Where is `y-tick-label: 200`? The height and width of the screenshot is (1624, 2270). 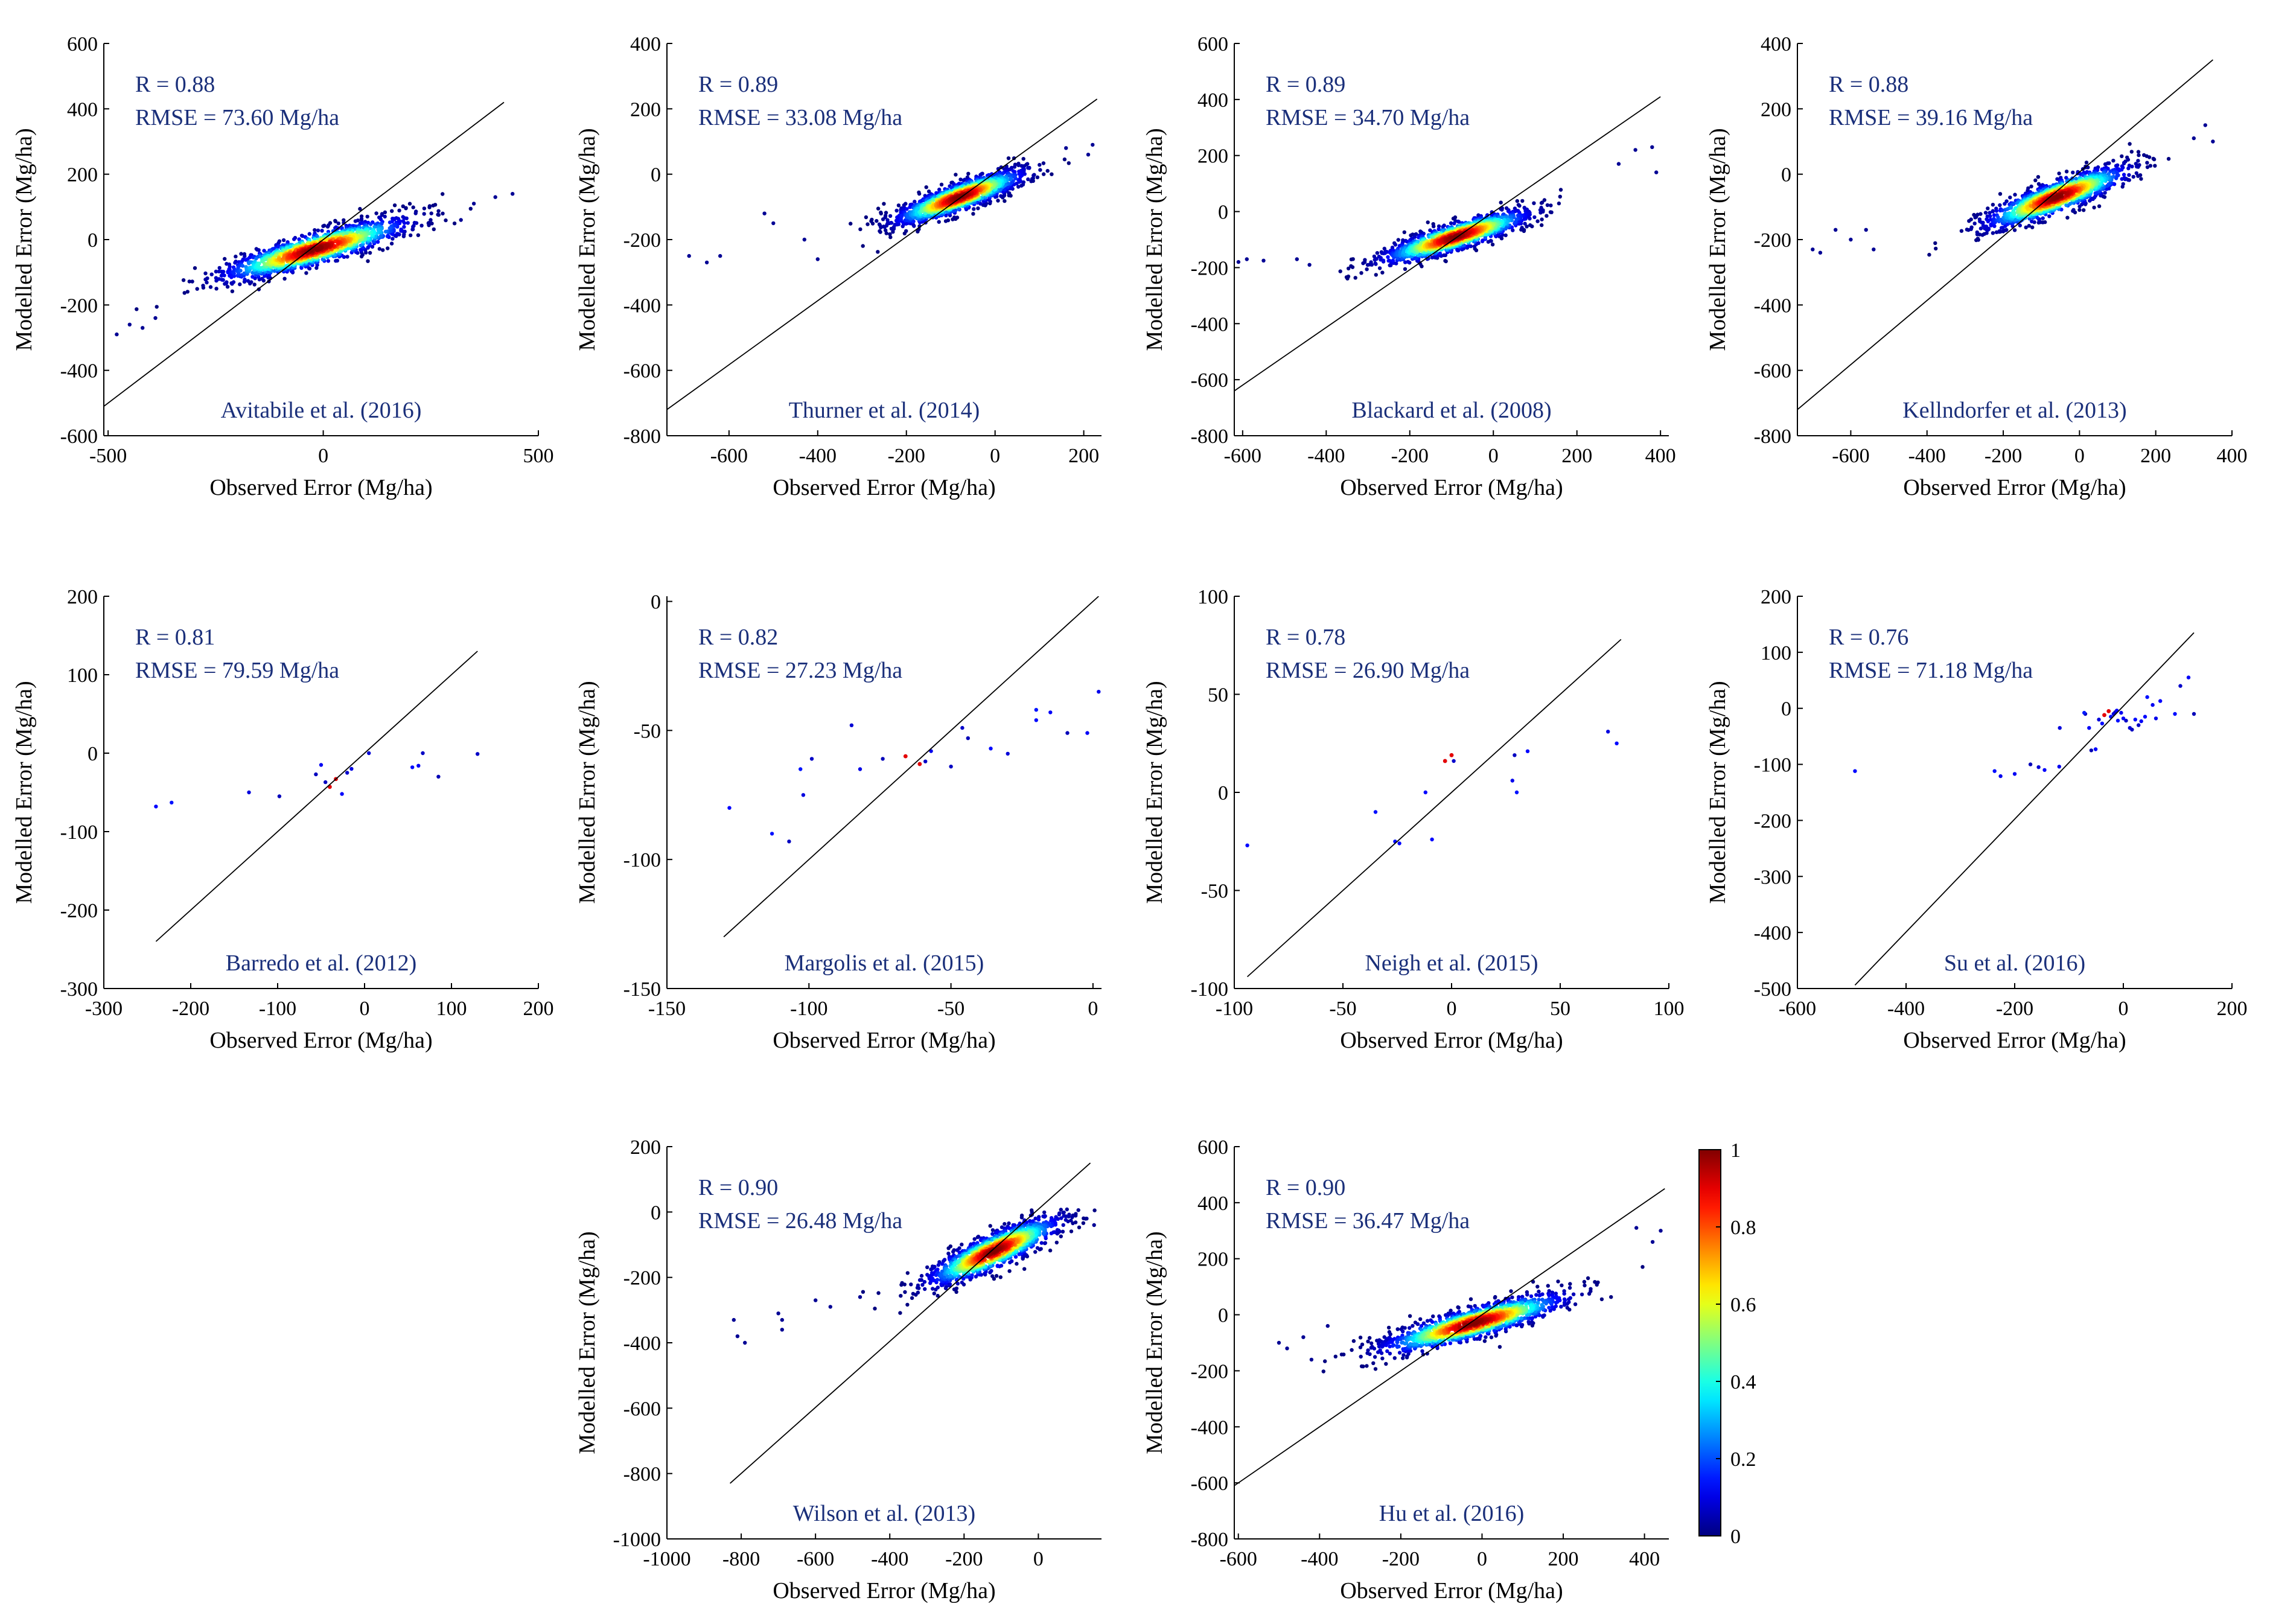 y-tick-label: 200 is located at coordinates (645, 109).